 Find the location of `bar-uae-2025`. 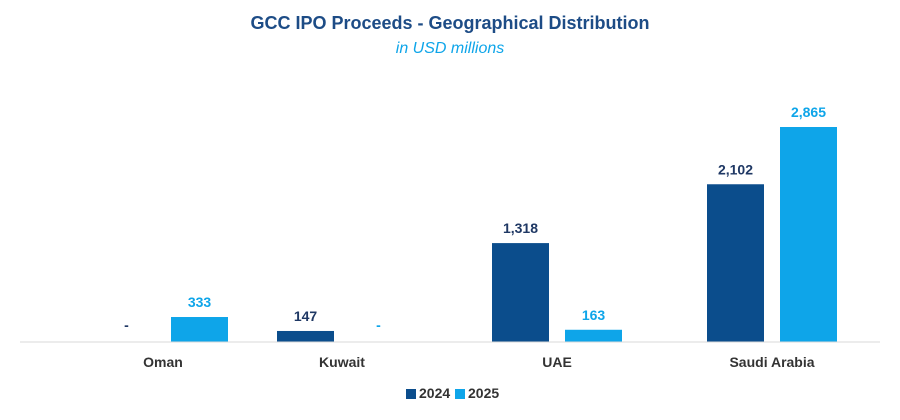

bar-uae-2025 is located at coordinates (593, 335).